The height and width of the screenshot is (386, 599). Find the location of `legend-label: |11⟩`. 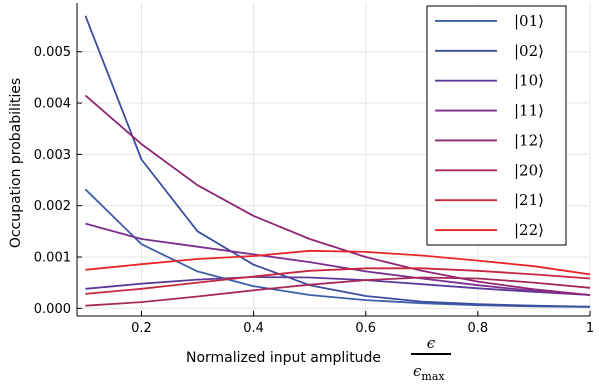

legend-label: |11⟩ is located at coordinates (529, 111).